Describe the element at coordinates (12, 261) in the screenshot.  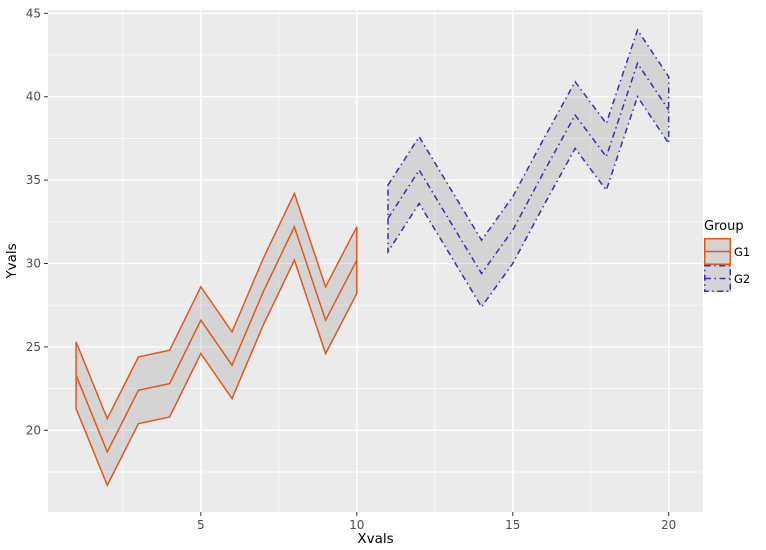
I see `y-axis-title: Yvals` at that location.